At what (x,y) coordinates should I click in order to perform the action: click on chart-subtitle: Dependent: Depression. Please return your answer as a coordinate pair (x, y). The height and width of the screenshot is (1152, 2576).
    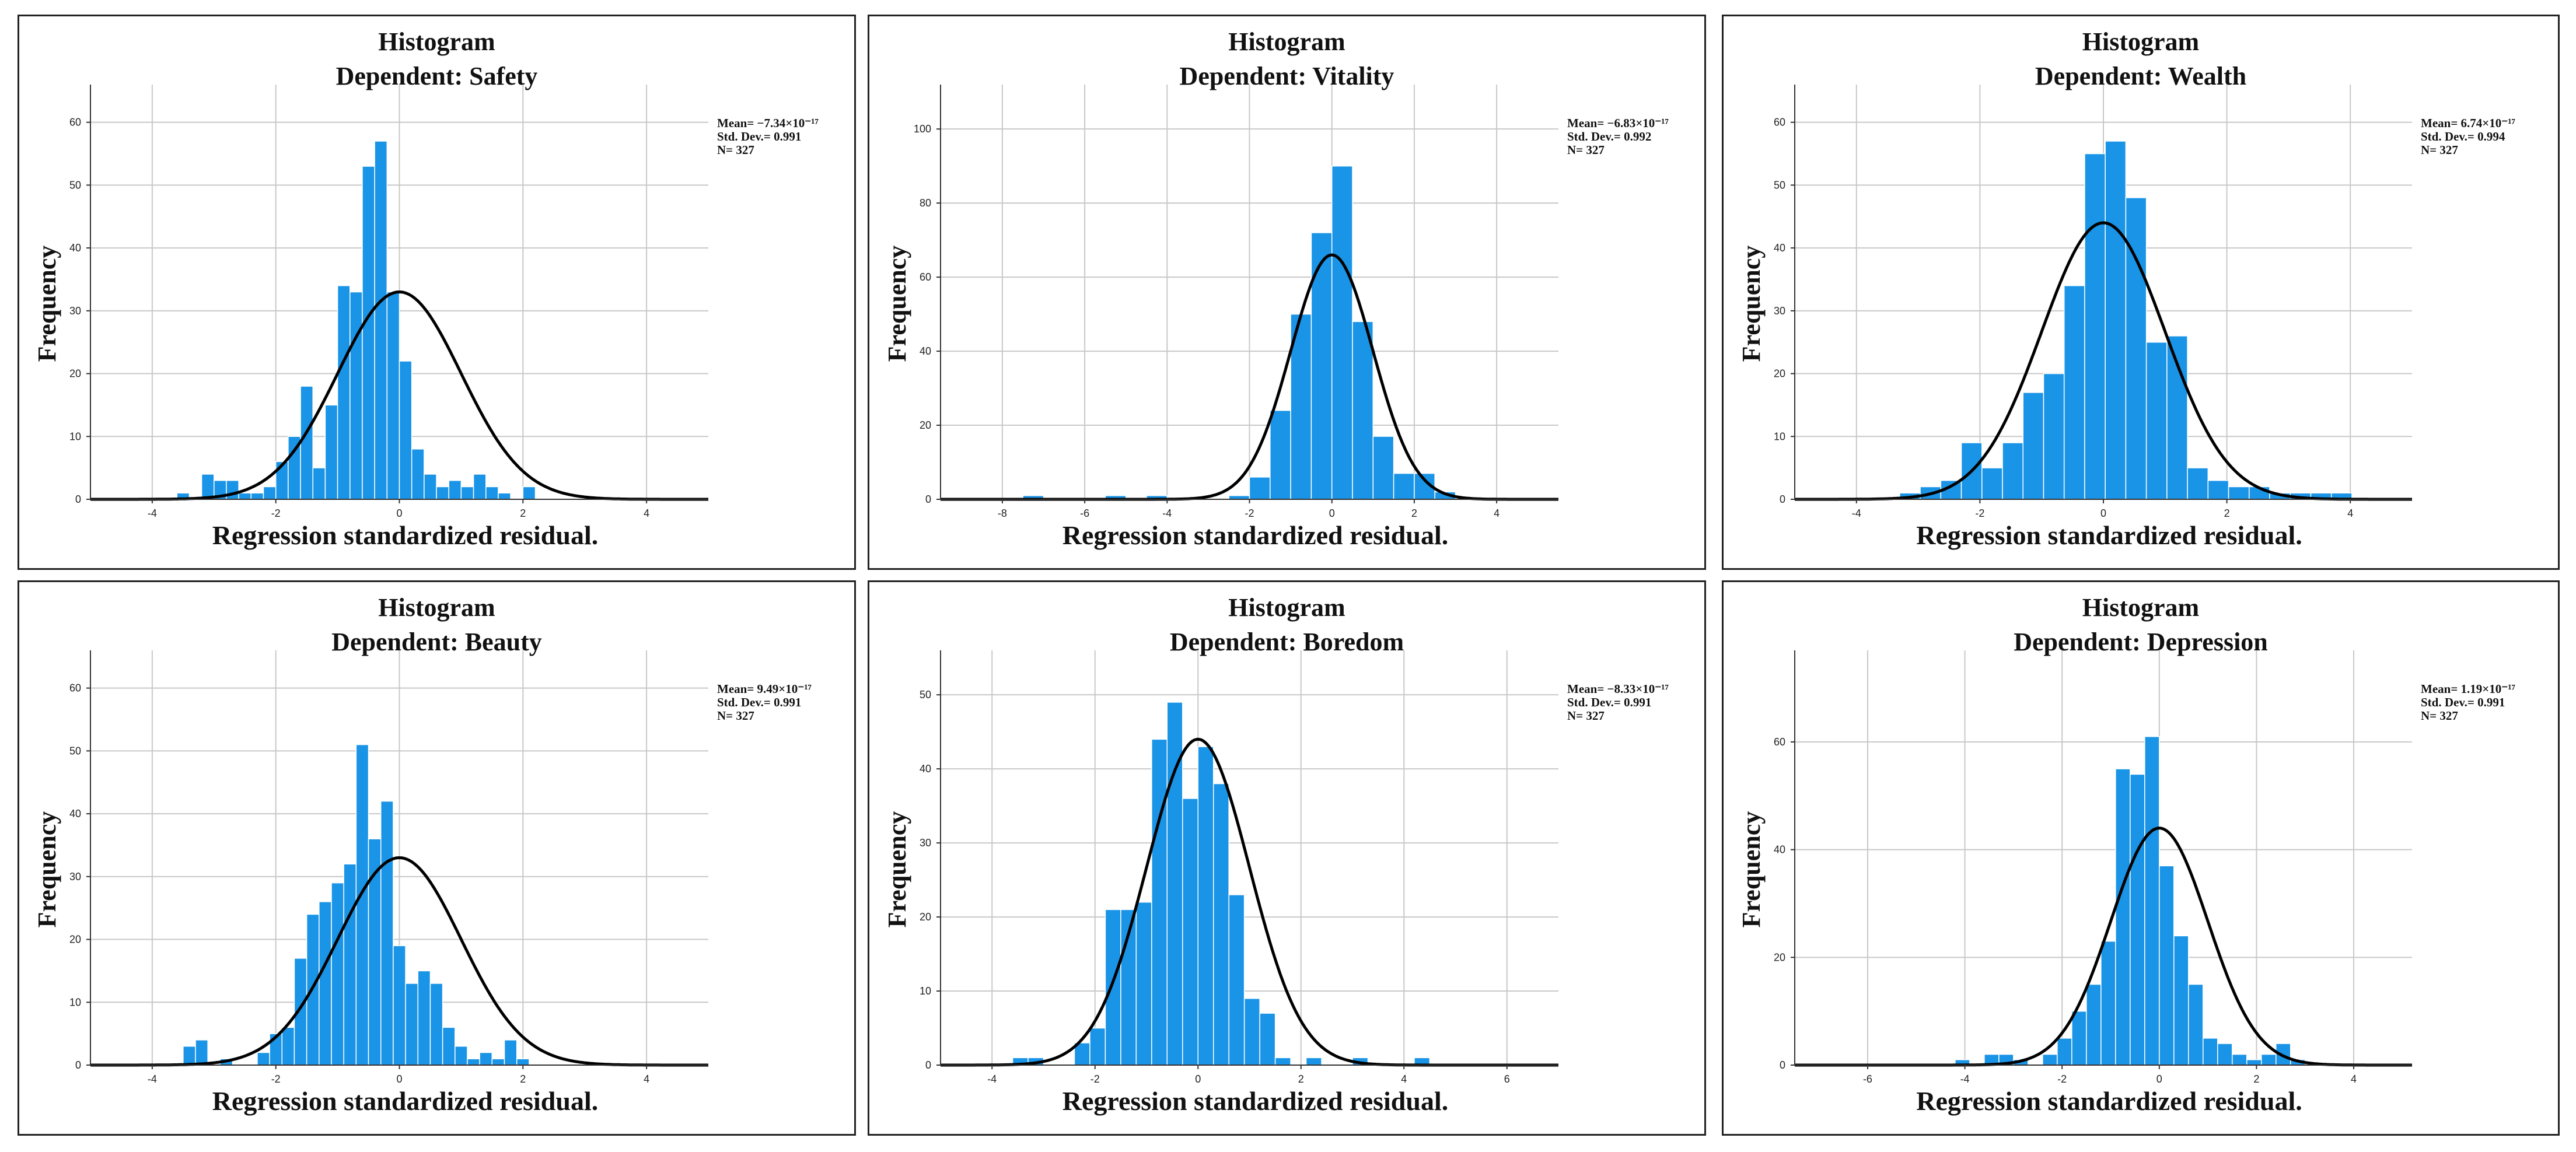
    Looking at the image, I should click on (2141, 642).